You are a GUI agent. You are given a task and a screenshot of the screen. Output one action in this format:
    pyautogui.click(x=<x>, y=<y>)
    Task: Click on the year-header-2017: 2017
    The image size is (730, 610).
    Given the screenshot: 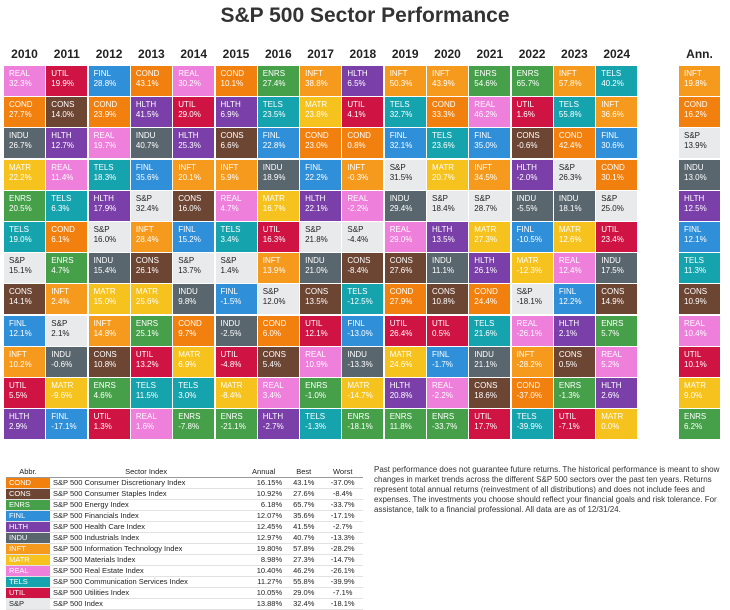 What is the action you would take?
    pyautogui.click(x=320, y=54)
    